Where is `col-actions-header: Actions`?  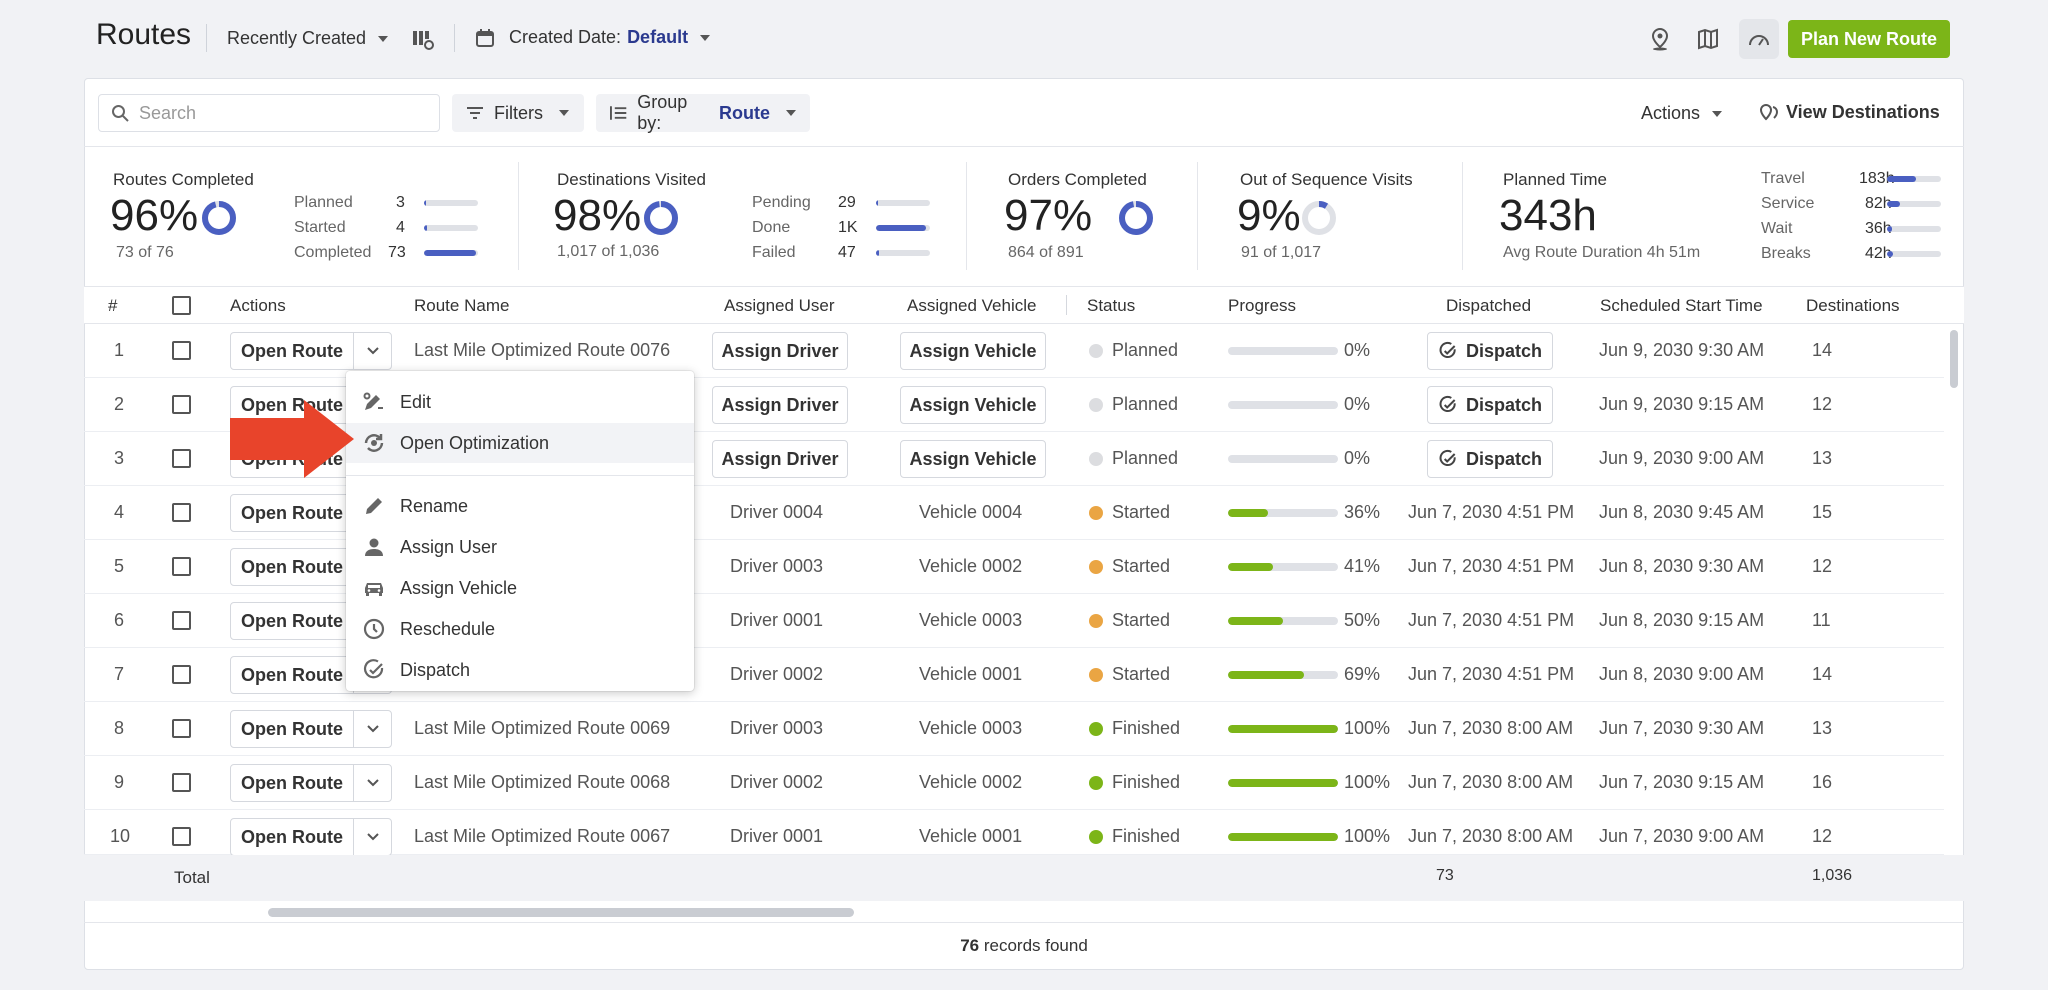 col-actions-header: Actions is located at coordinates (258, 305).